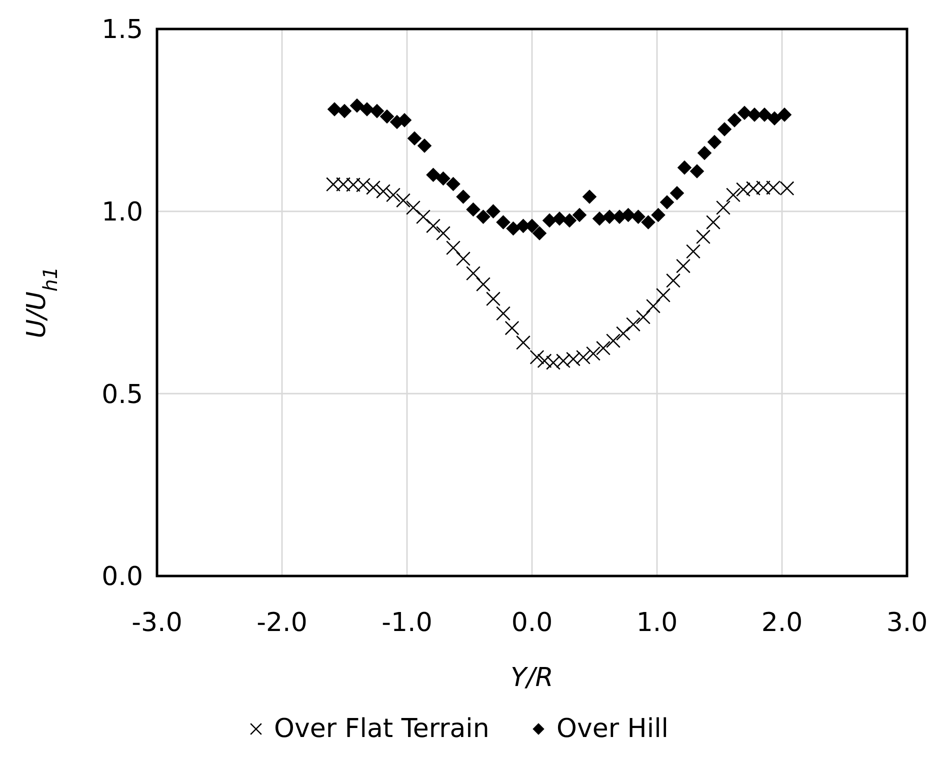 Image resolution: width=937 pixels, height=759 pixels. What do you see at coordinates (782, 623) in the screenshot?
I see `x-tick-label: 2.0` at bounding box center [782, 623].